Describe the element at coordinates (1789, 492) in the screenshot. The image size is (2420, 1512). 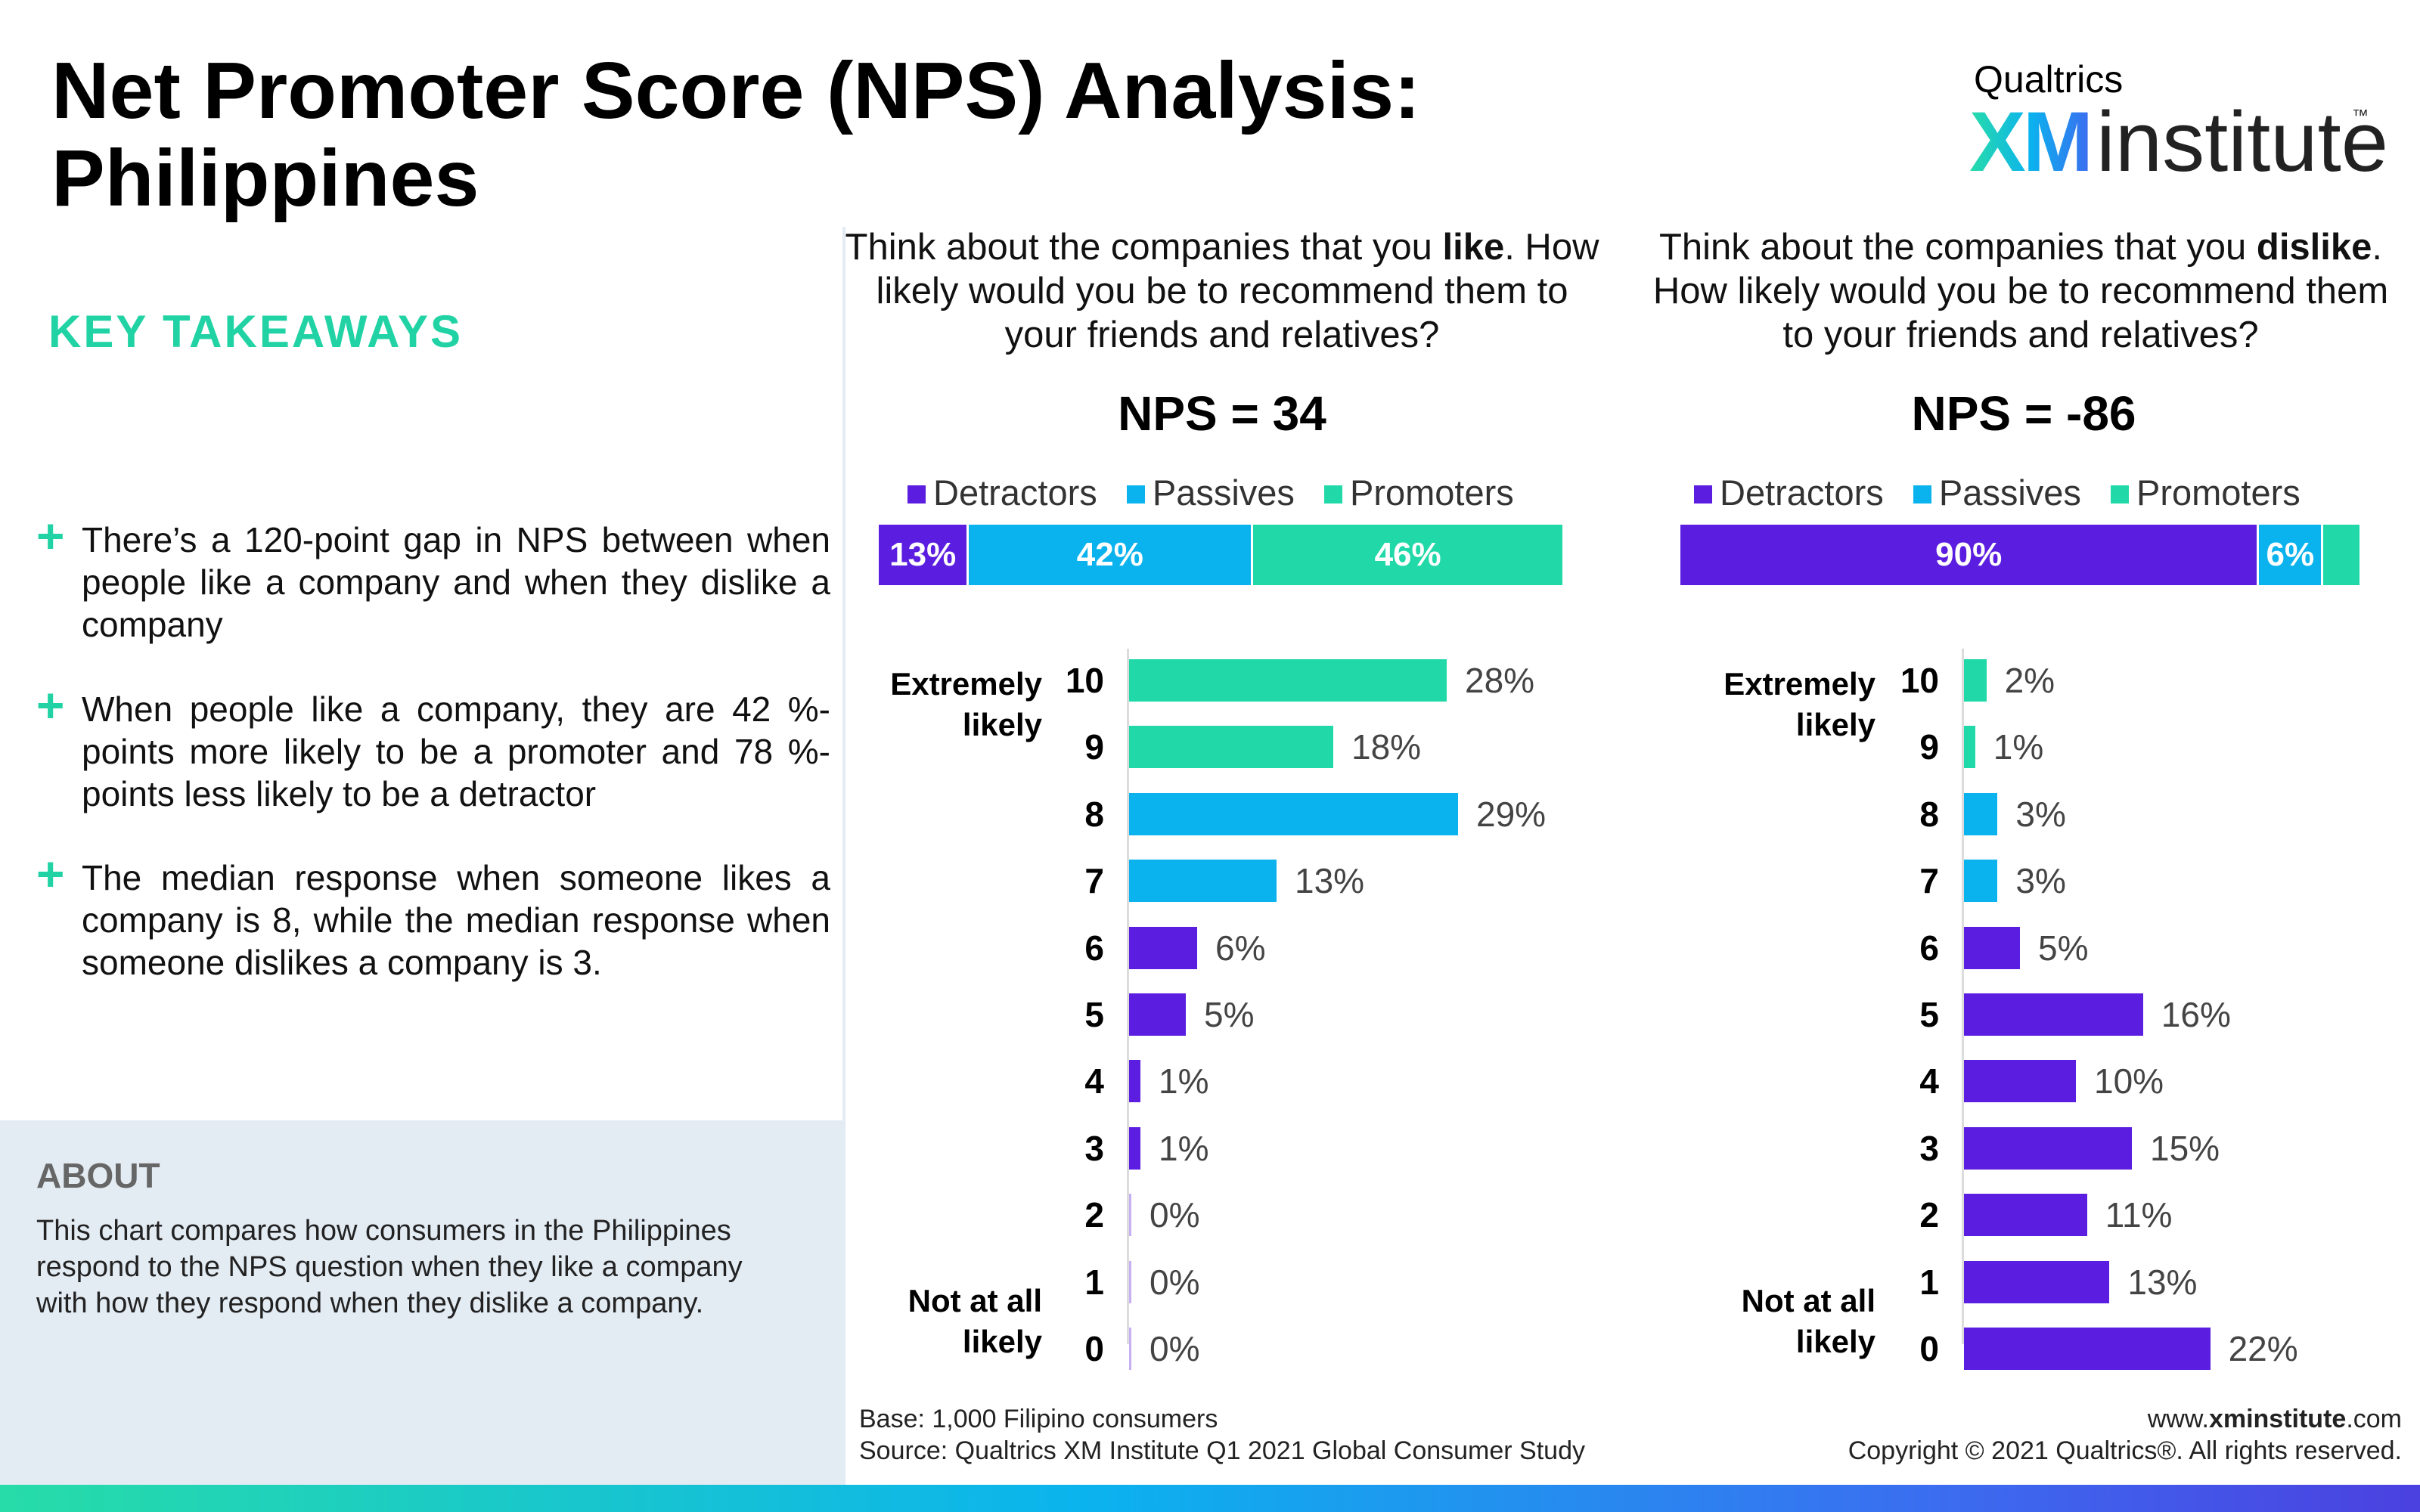
I see `legend-item: Detractors` at that location.